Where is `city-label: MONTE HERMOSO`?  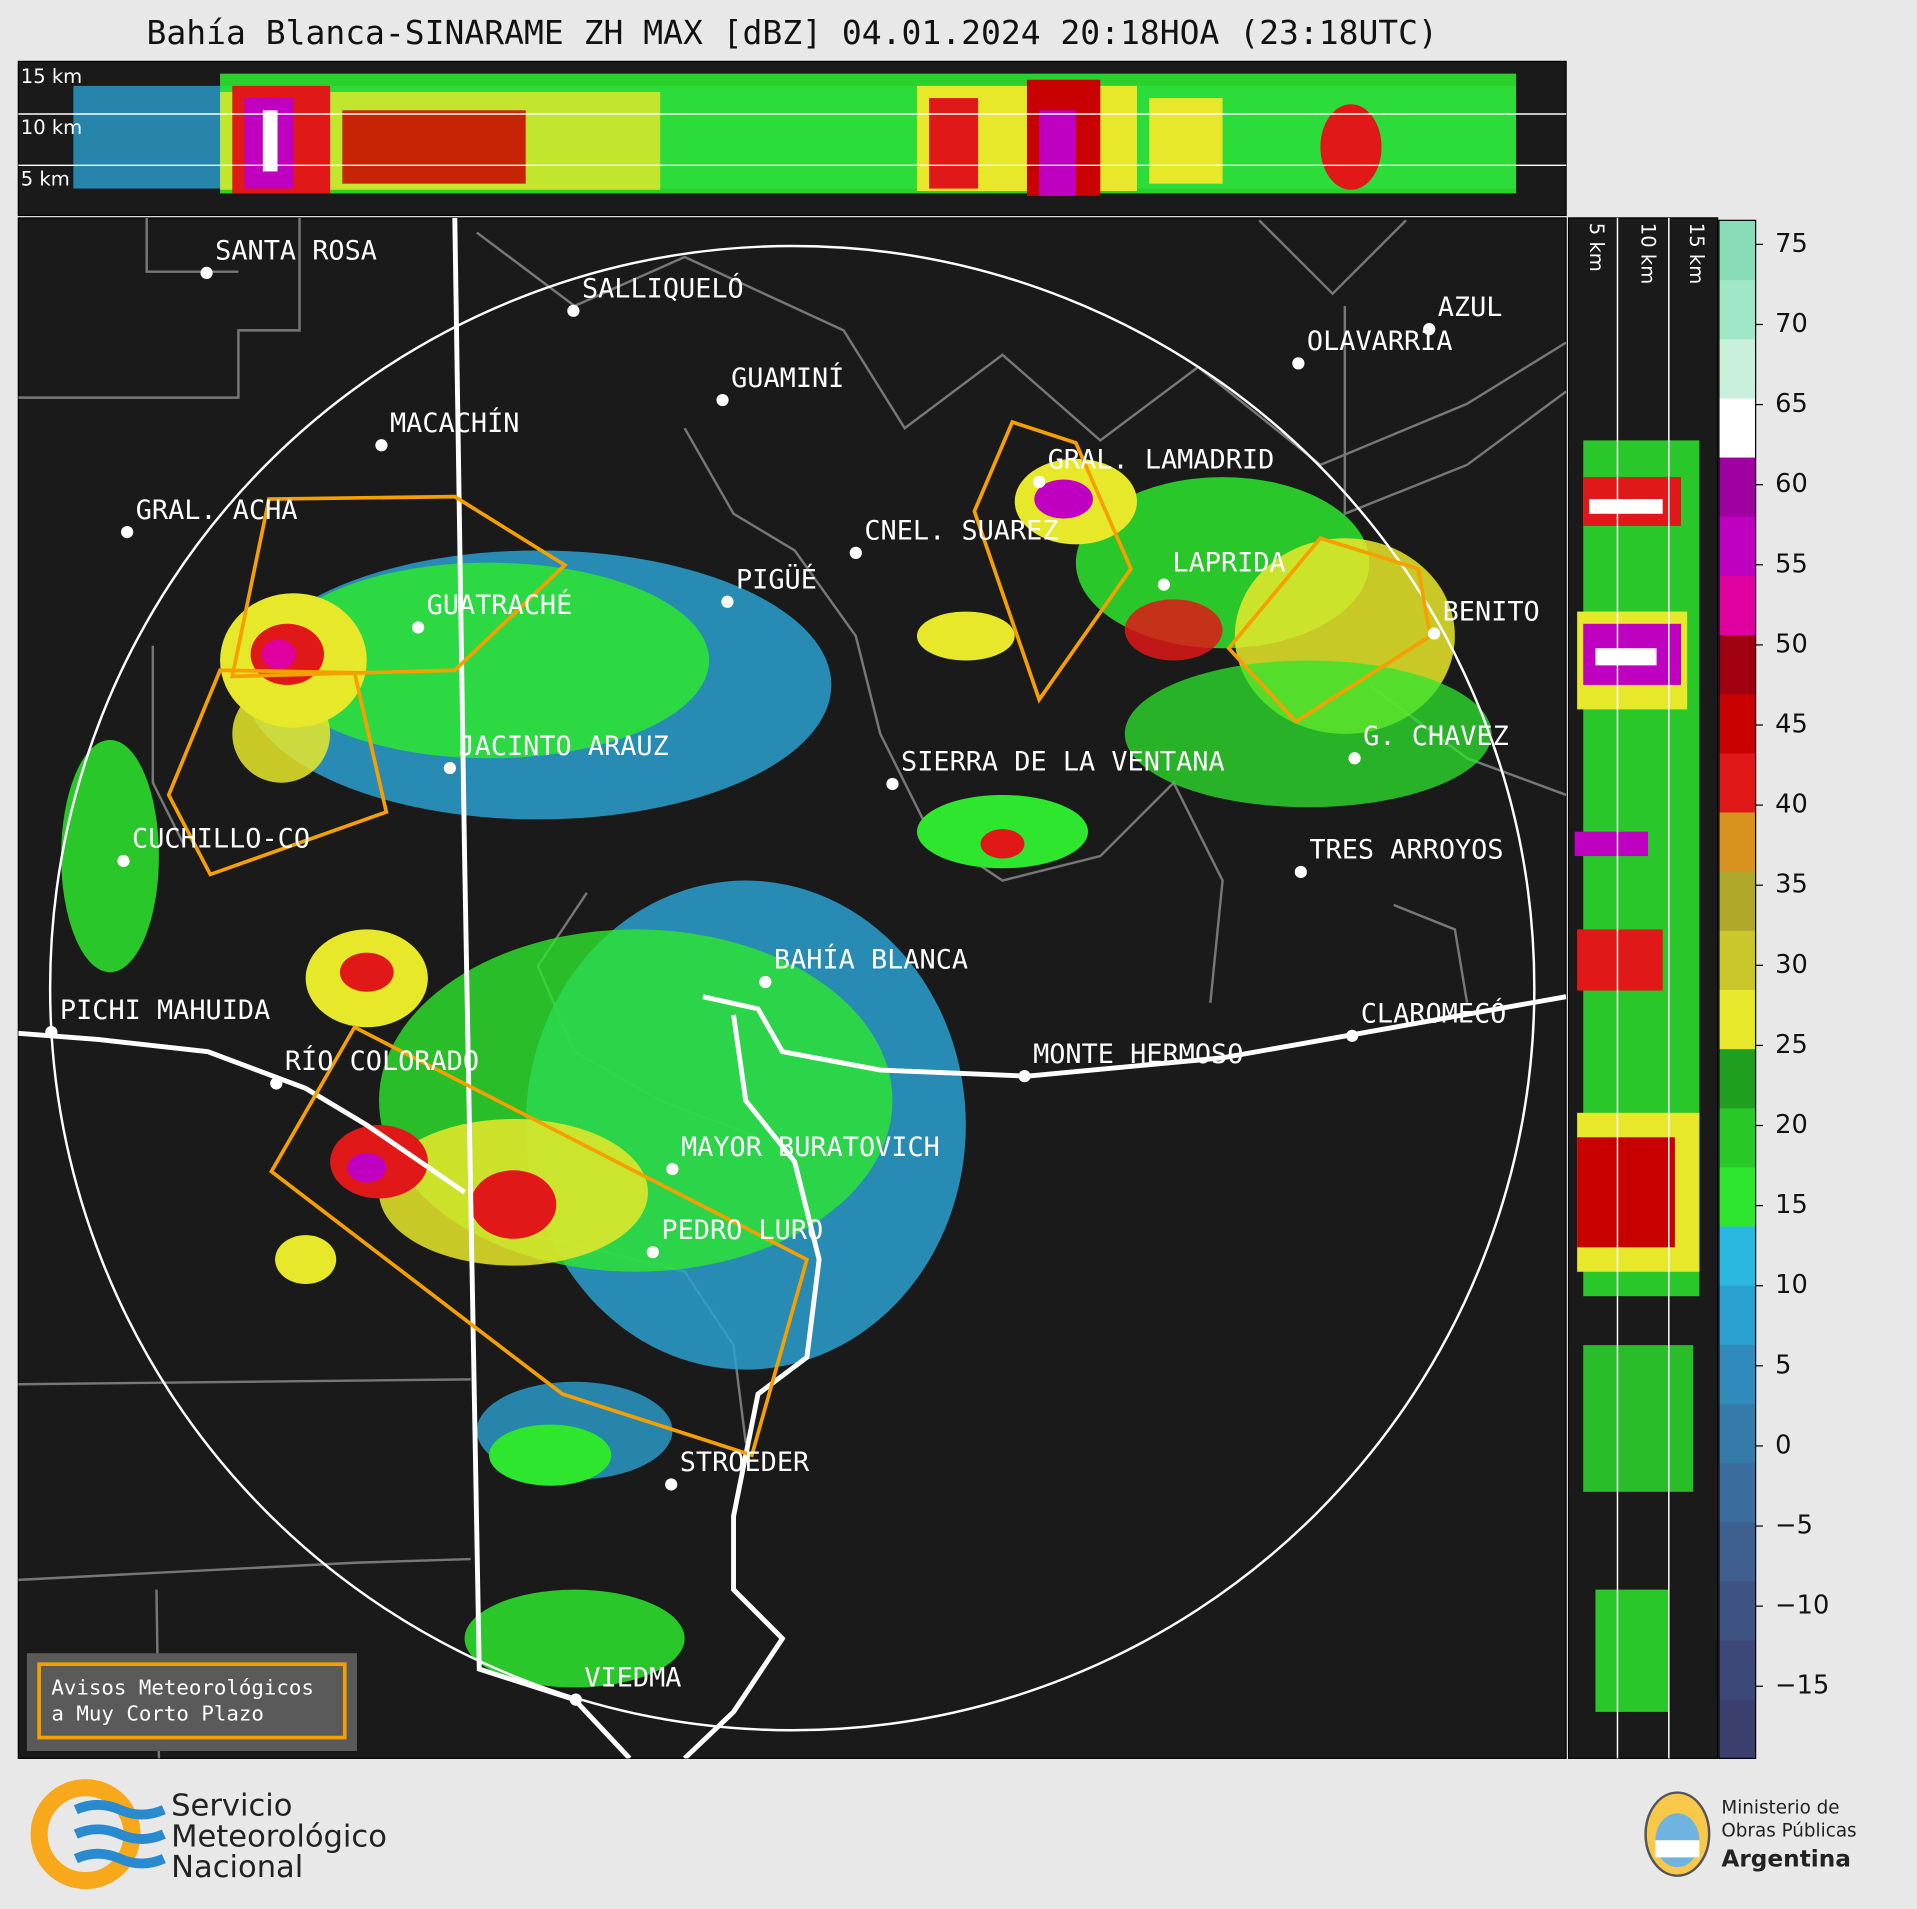 city-label: MONTE HERMOSO is located at coordinates (1138, 1054).